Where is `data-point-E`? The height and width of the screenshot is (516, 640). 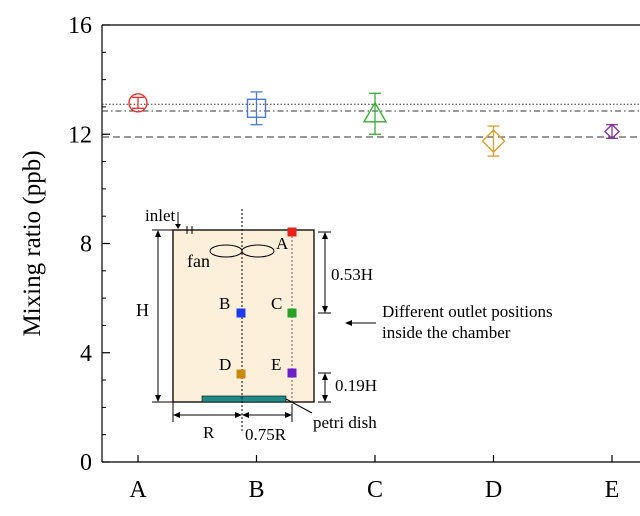
data-point-E is located at coordinates (612, 131).